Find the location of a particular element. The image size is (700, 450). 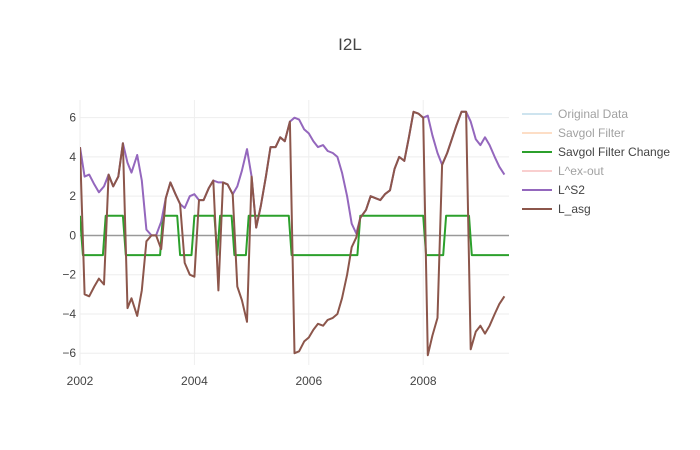

x-tick-label: 2004 is located at coordinates (194, 381).